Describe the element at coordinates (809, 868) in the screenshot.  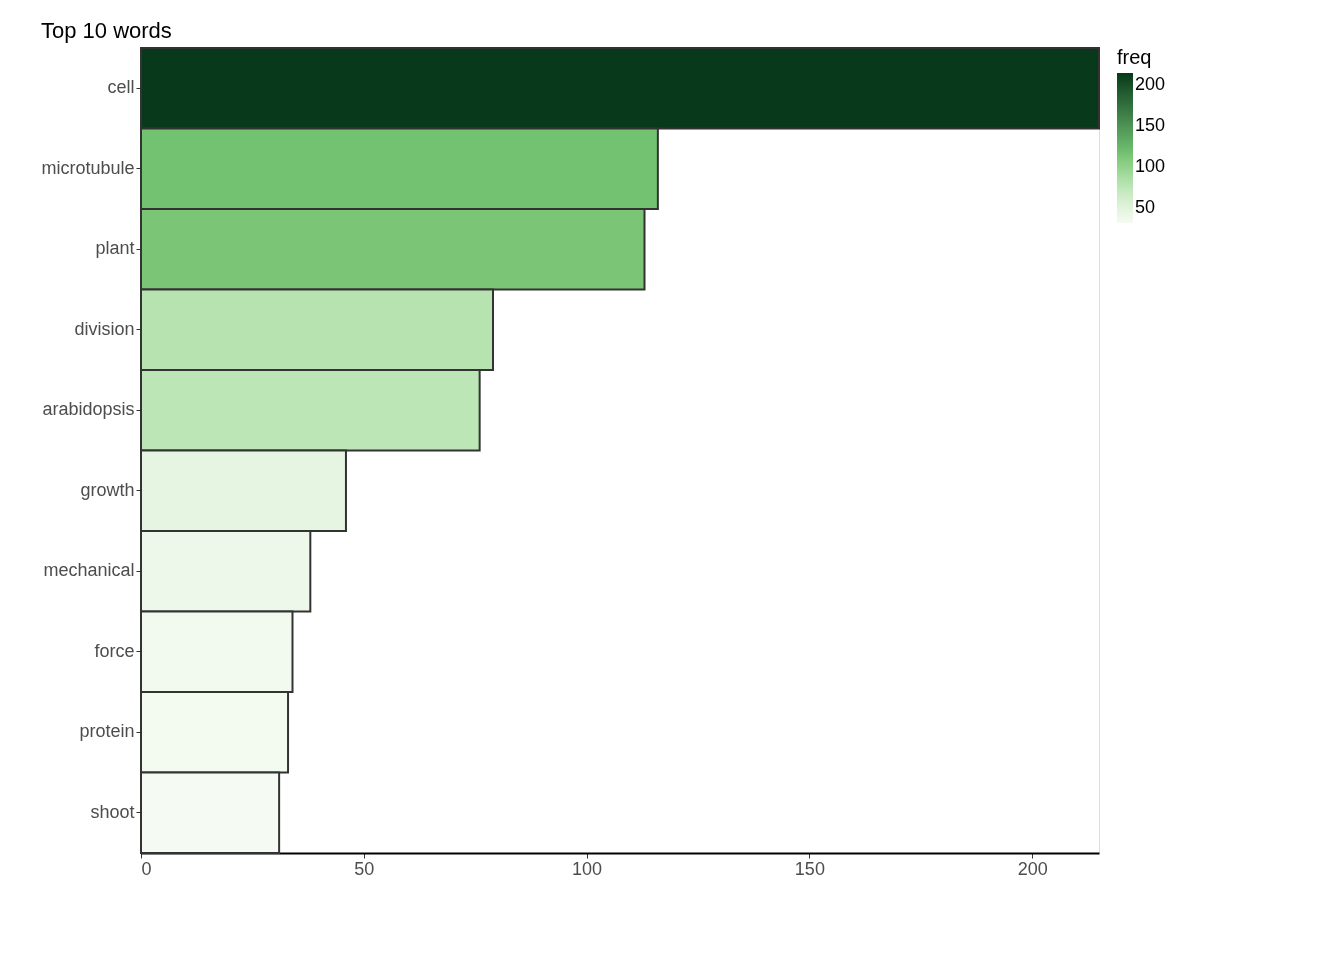
I see `x-tick-label: 150` at that location.